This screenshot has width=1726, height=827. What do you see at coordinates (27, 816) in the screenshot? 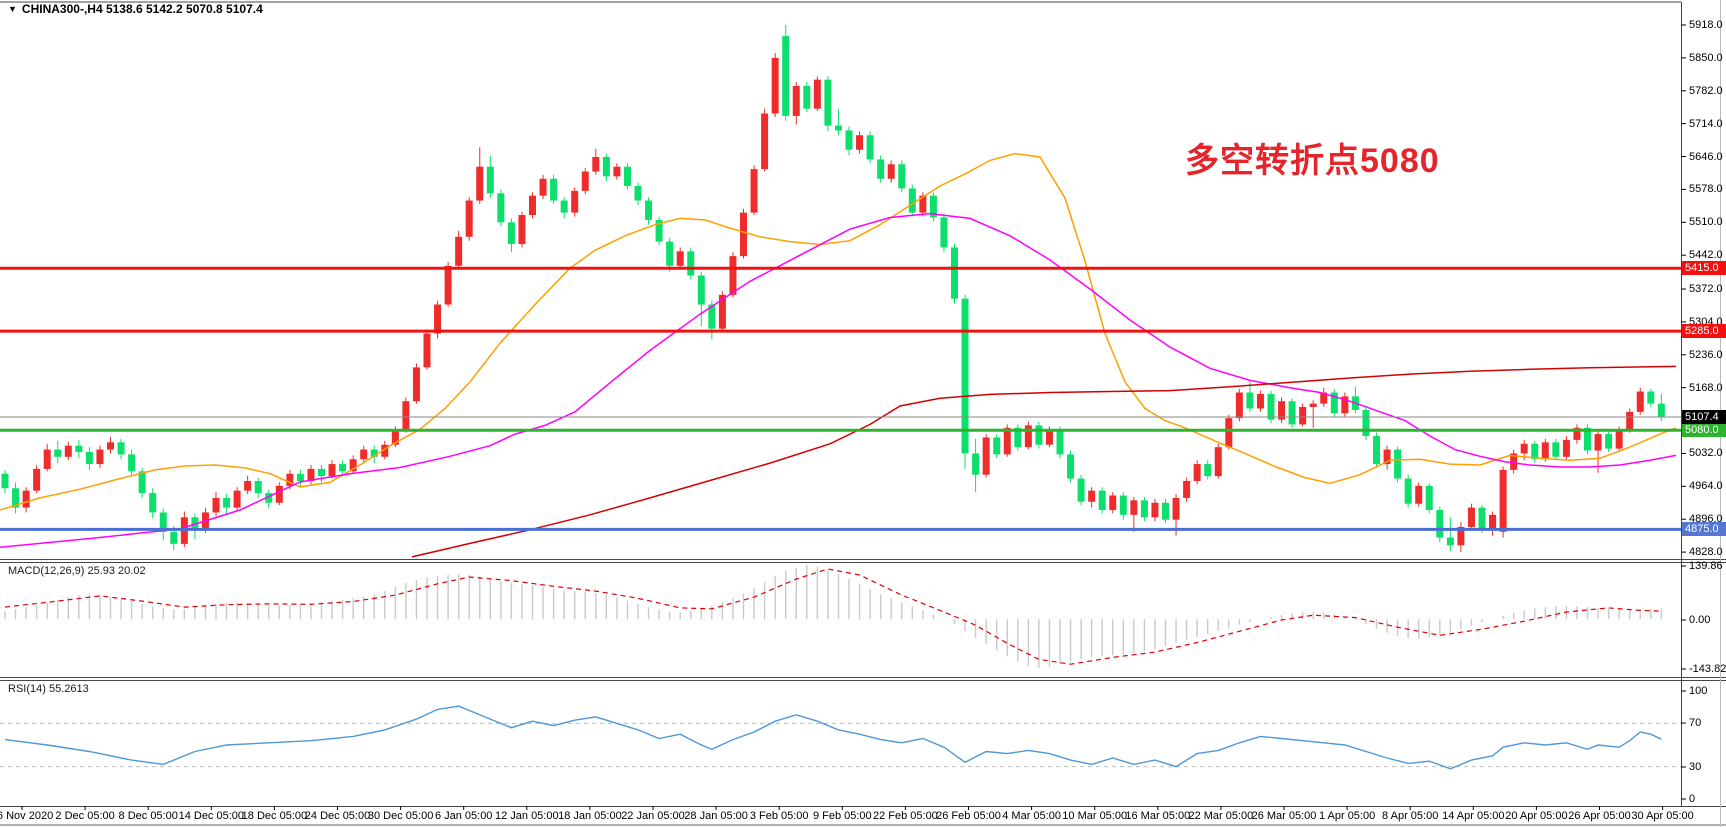
I see `time-axis-label: 26 Nov 2020` at bounding box center [27, 816].